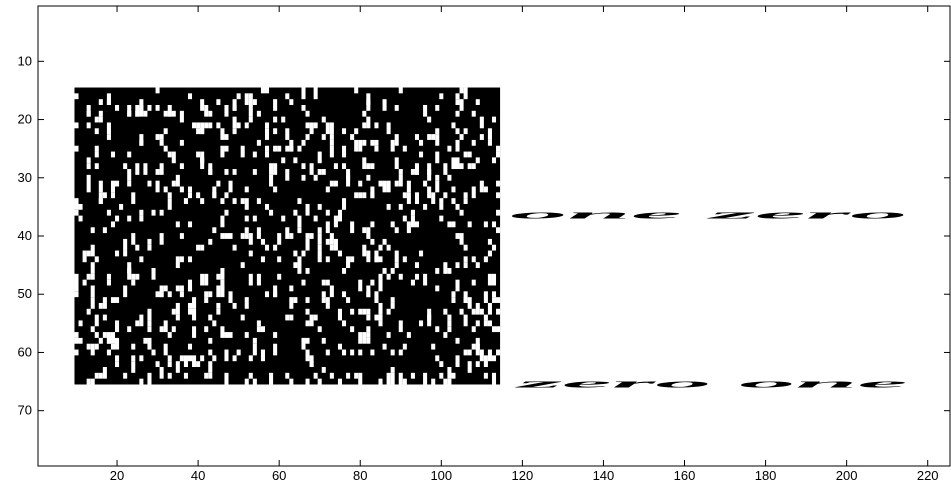 The height and width of the screenshot is (484, 951). What do you see at coordinates (25, 235) in the screenshot?
I see `y-tick-label: 40` at bounding box center [25, 235].